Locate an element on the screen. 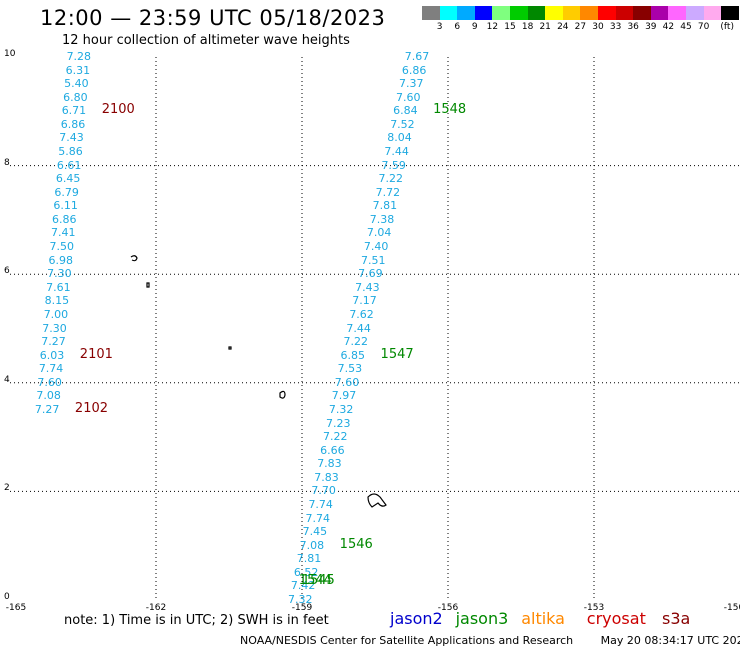 This screenshot has height=650, width=740. footer-date: May 20 08:34:17 UTC 2023 is located at coordinates (670, 640).